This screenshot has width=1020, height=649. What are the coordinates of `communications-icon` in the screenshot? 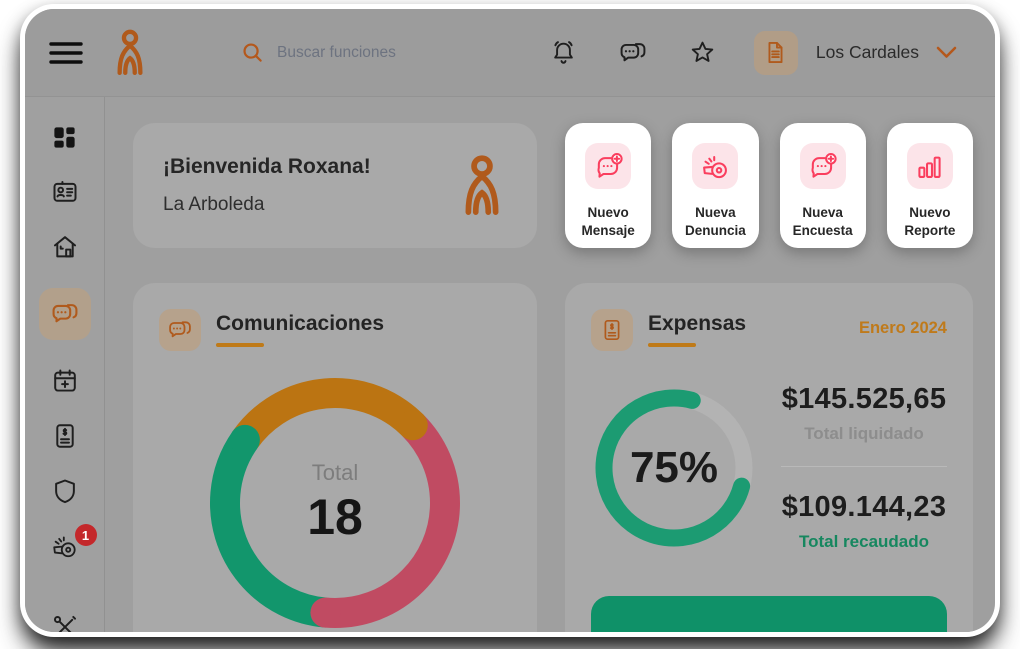 It's located at (65, 314).